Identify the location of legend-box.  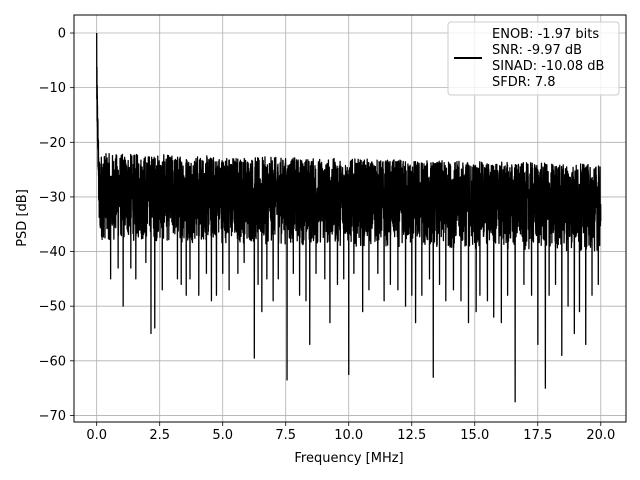
(533, 58).